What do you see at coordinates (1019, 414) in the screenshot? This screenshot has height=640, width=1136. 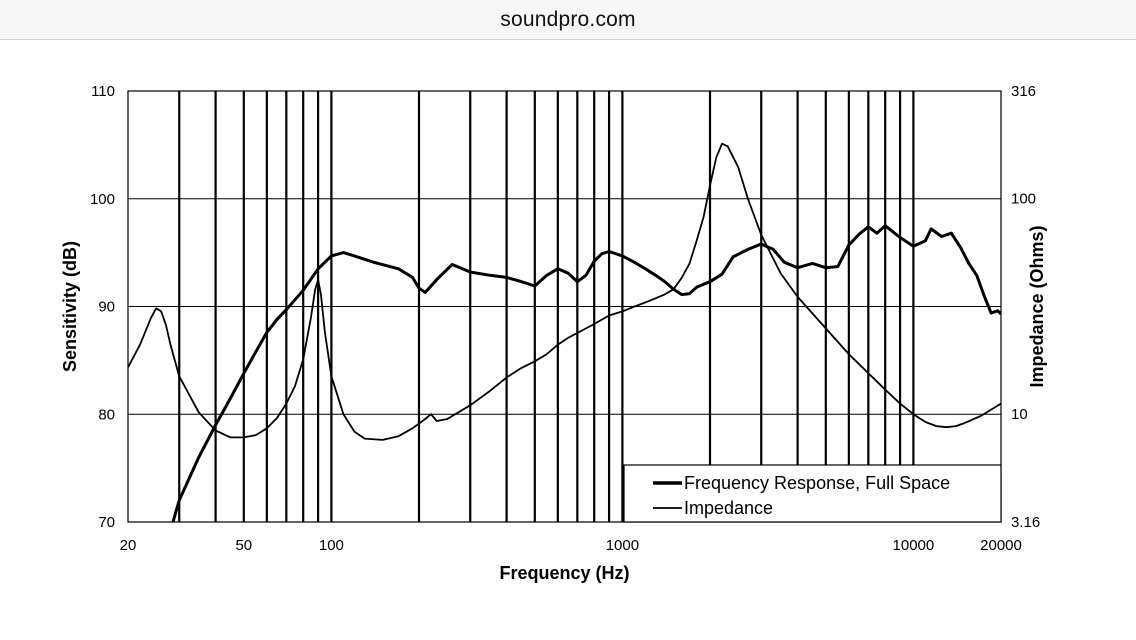 I see `y2-tick-label: 10` at bounding box center [1019, 414].